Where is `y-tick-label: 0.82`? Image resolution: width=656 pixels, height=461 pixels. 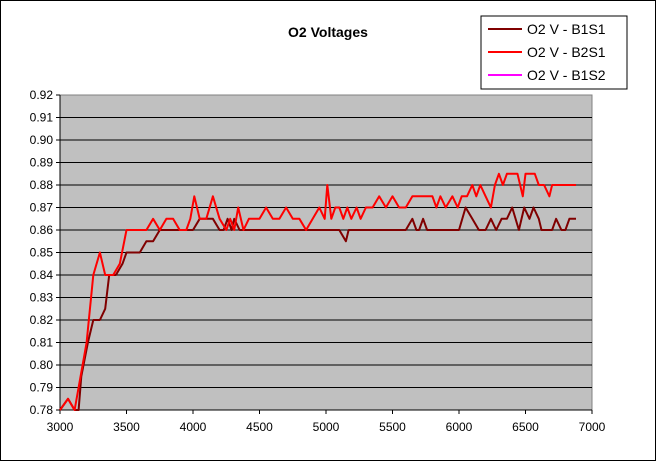 y-tick-label: 0.82 is located at coordinates (42, 320).